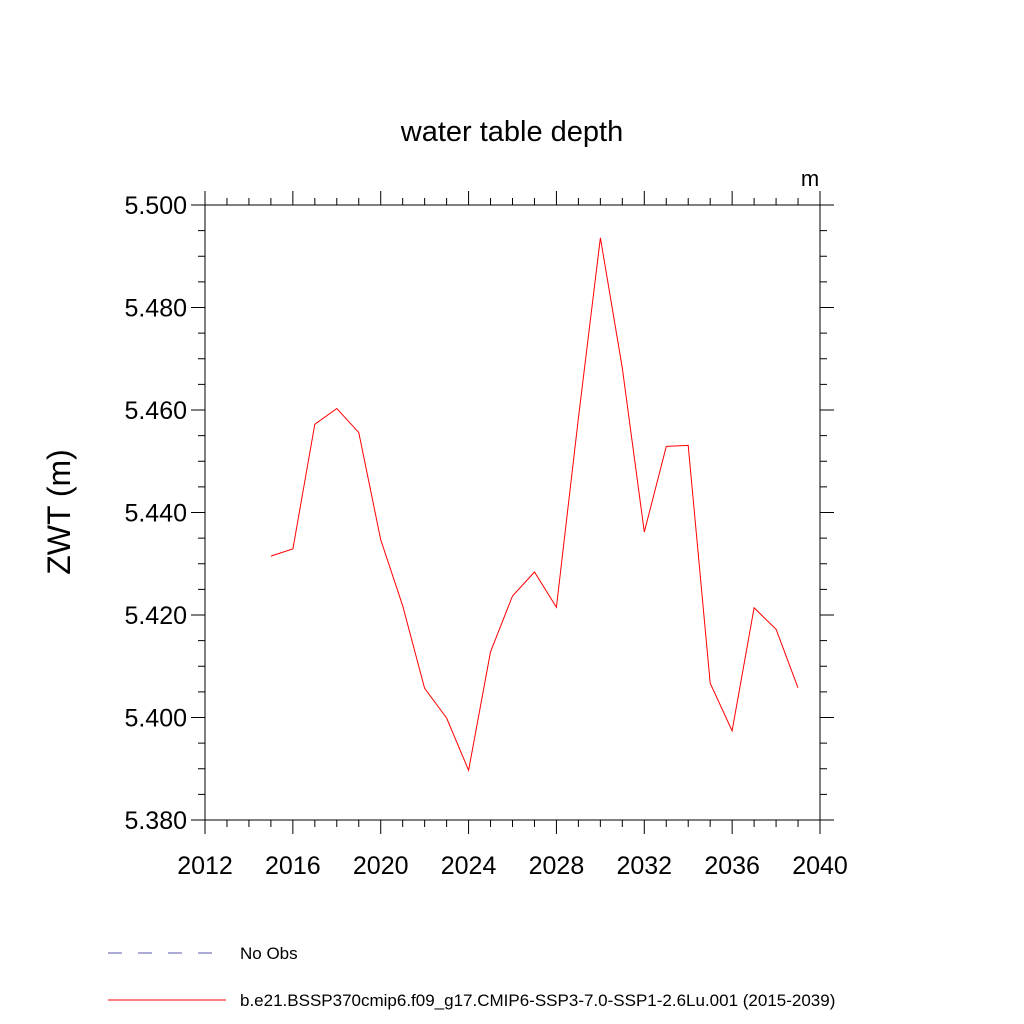 This screenshot has width=1024, height=1024. What do you see at coordinates (205, 866) in the screenshot?
I see `x-tick-label: 2012` at bounding box center [205, 866].